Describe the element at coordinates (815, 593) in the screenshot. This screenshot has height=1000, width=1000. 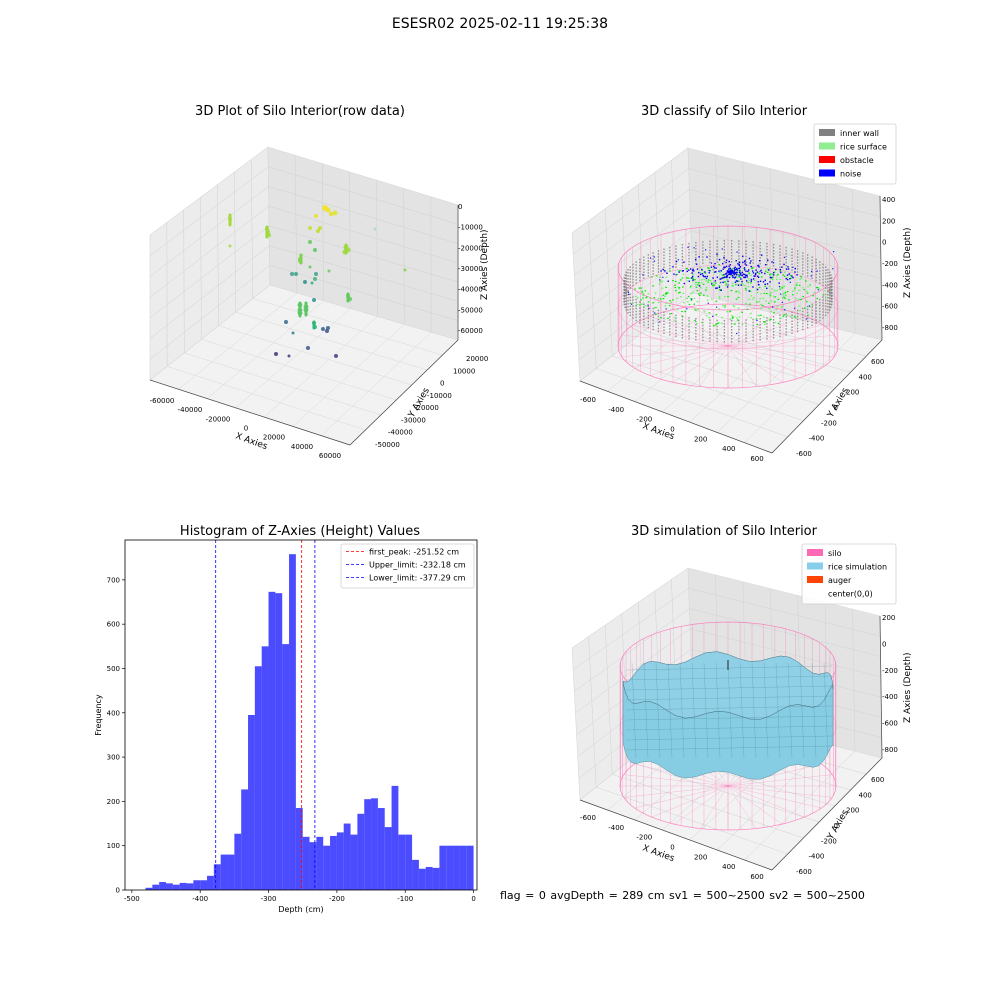
I see `legend-swatch` at that location.